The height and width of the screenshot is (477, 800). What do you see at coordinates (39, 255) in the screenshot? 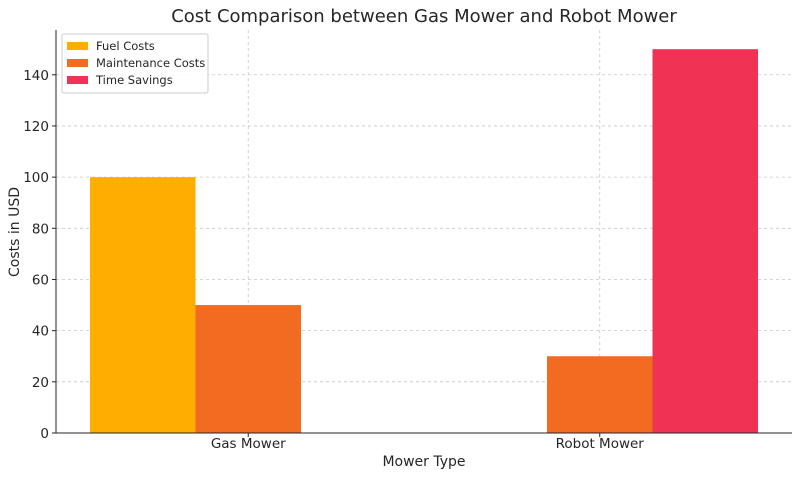
I see `y-ticks: 0 20 40 60 80 100 120 140` at bounding box center [39, 255].